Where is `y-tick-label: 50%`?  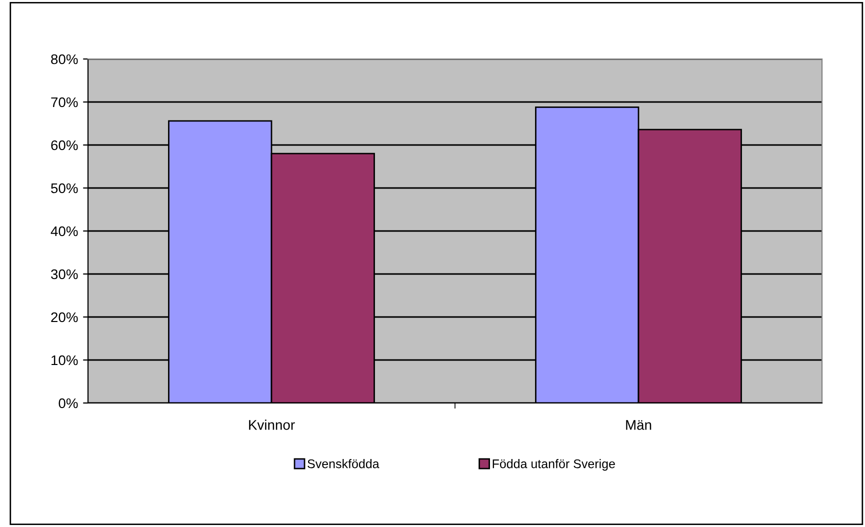 y-tick-label: 50% is located at coordinates (64, 188).